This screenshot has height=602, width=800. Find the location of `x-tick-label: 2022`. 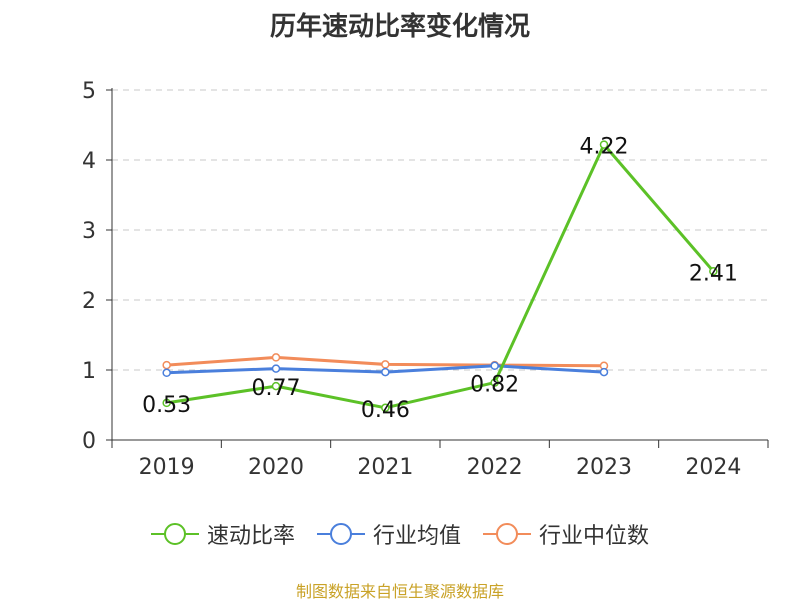

x-tick-label: 2022 is located at coordinates (495, 467).